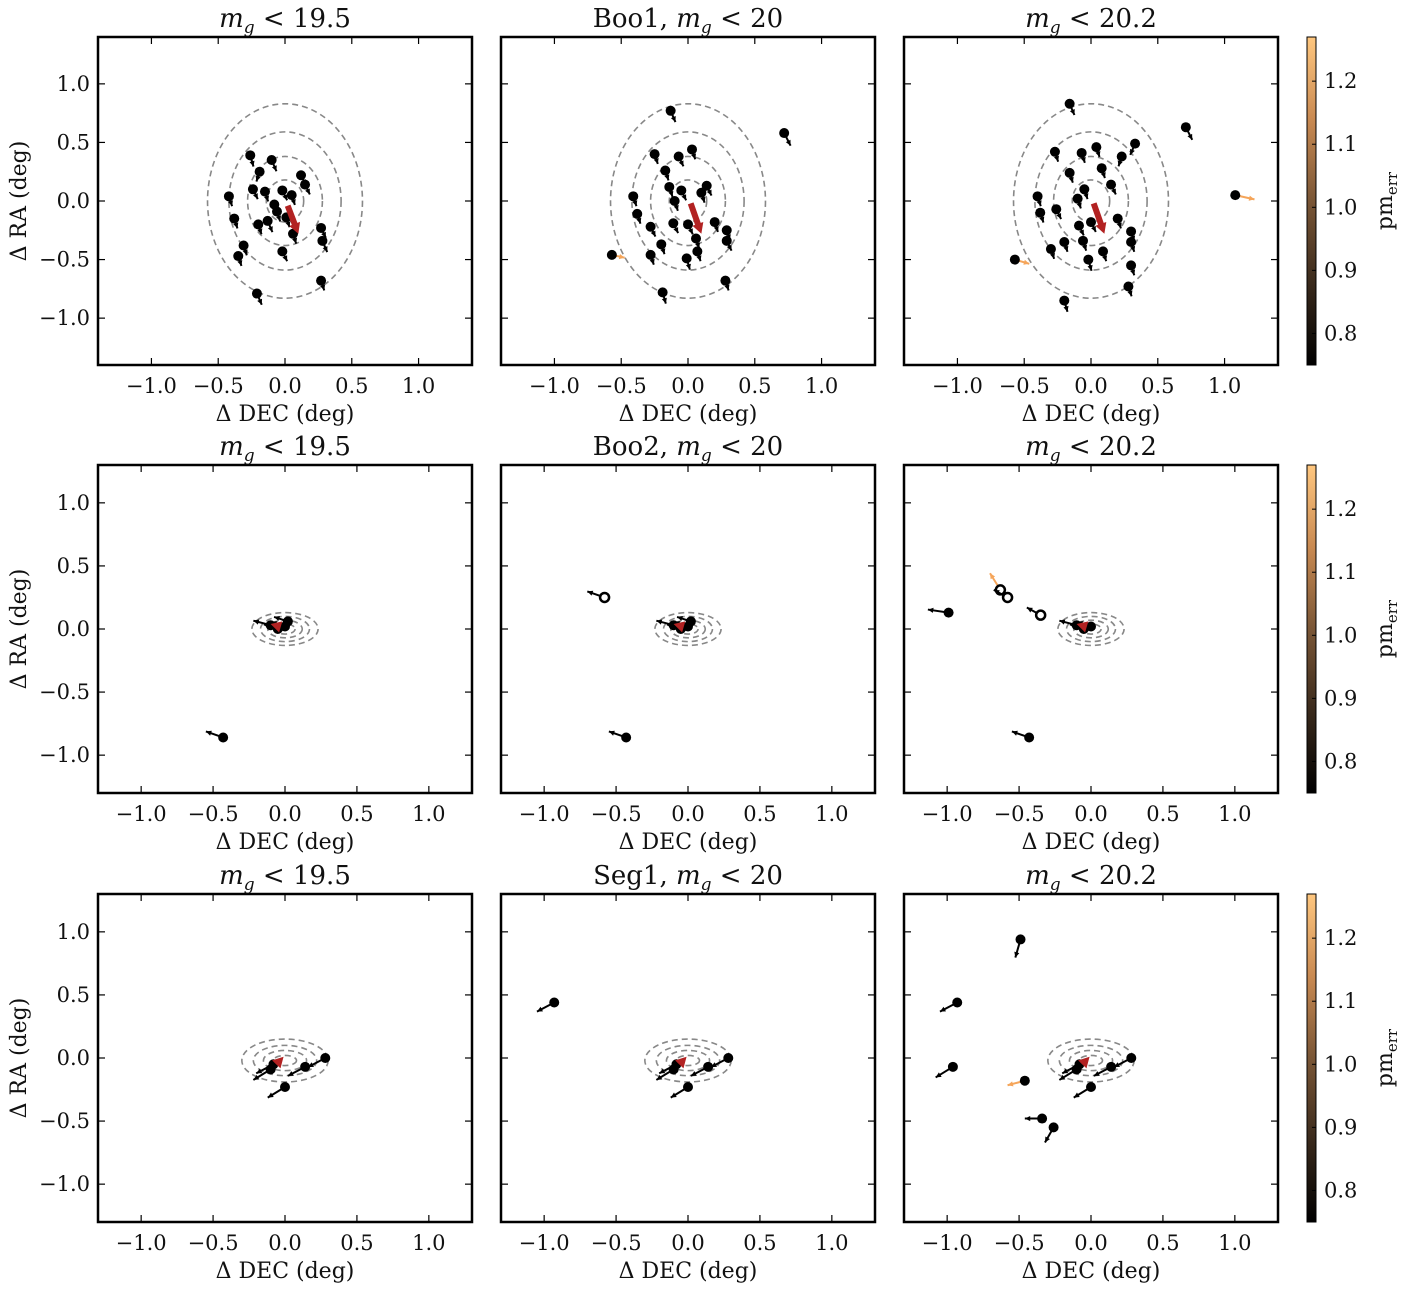 The image size is (1427, 1292). Describe the element at coordinates (1340, 1064) in the screenshot. I see `colorbar-tick-label: 1.0` at that location.